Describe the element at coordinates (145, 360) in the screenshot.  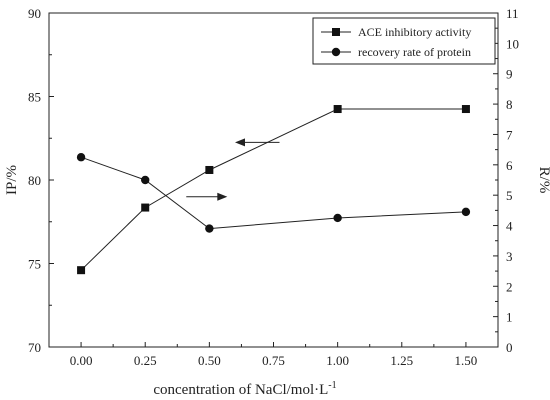
I see `x-tick-label: 0.25` at that location.